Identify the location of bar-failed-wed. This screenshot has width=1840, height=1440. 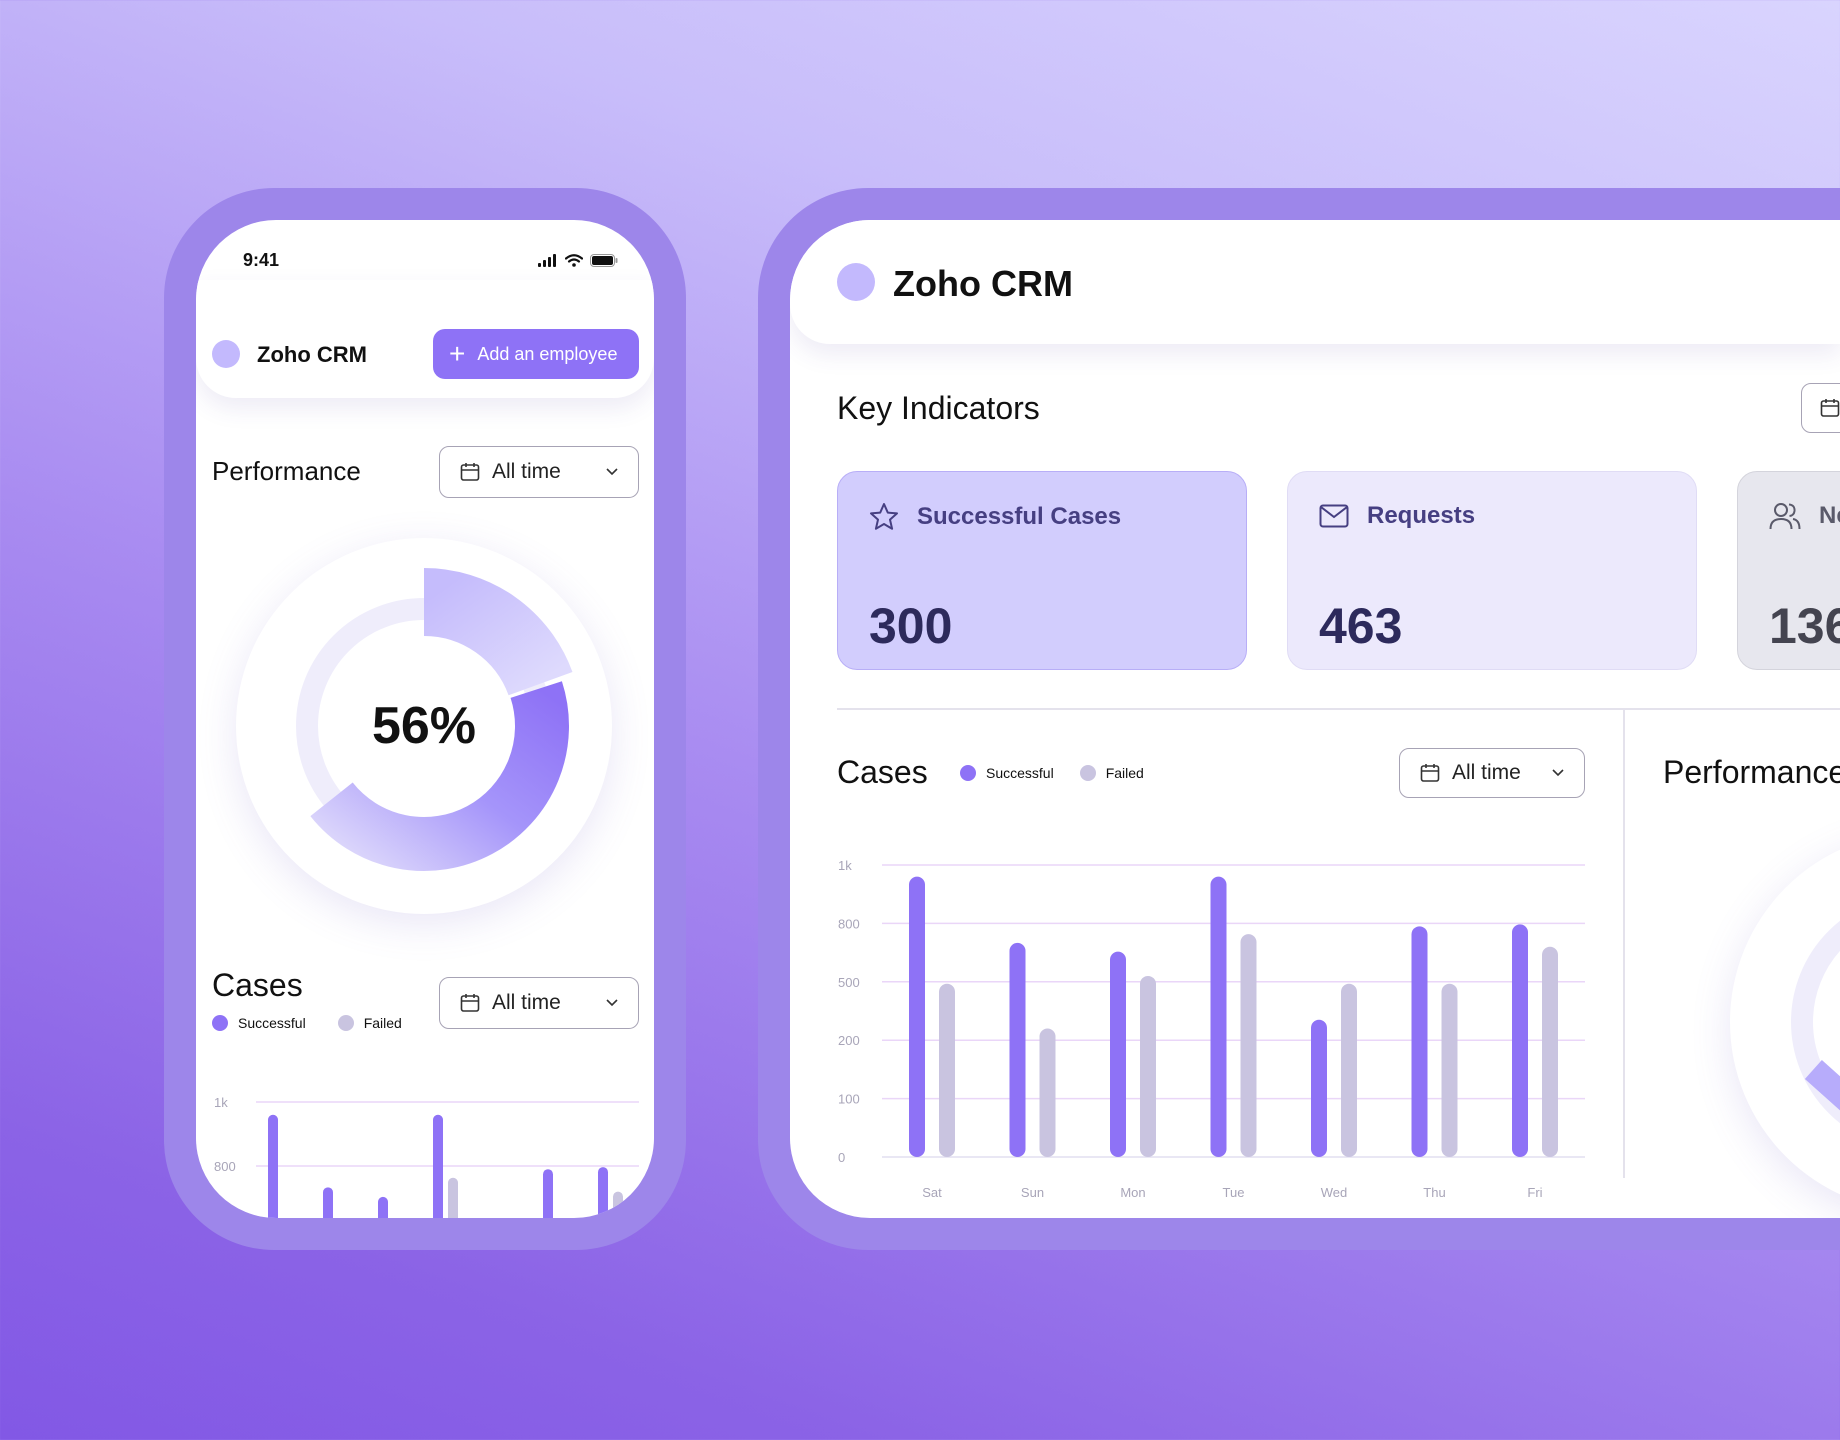
(1349, 1070).